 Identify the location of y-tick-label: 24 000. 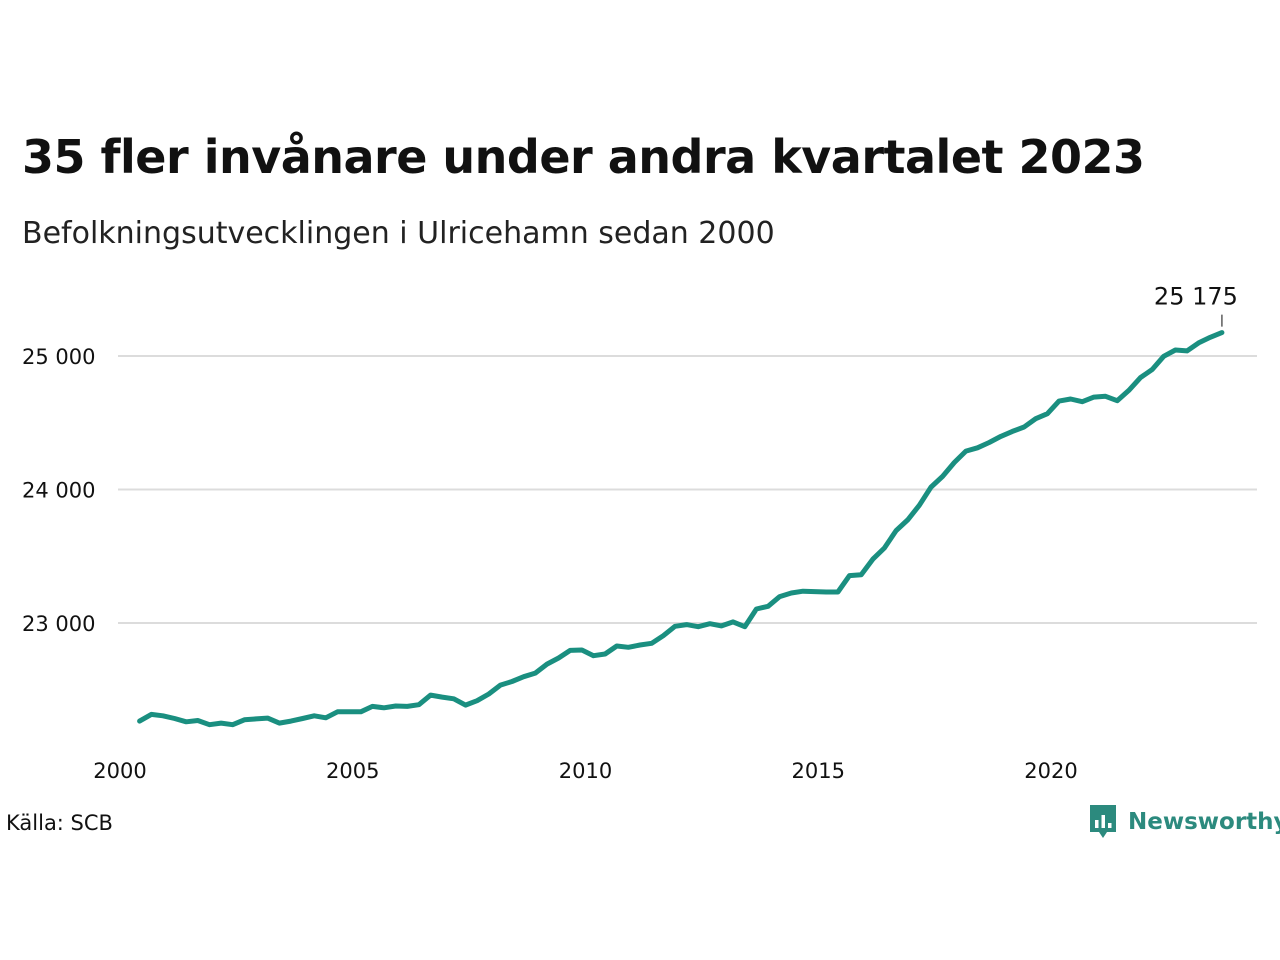
(58, 491).